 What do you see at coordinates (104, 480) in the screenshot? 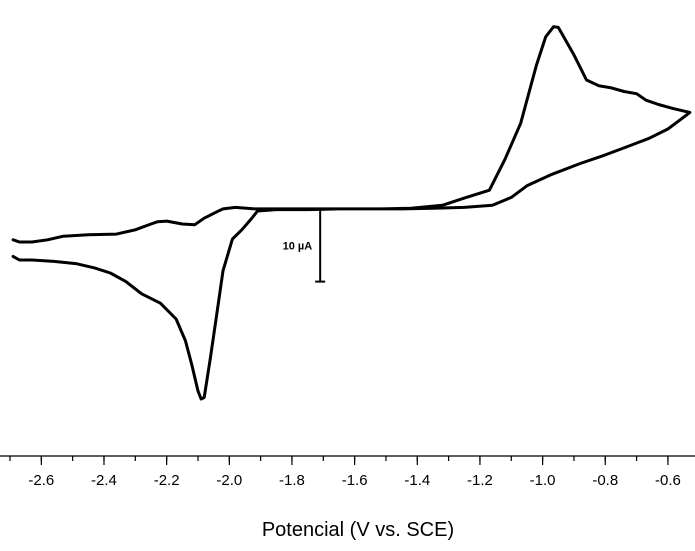
I see `x-tick-label: -2.4` at bounding box center [104, 480].